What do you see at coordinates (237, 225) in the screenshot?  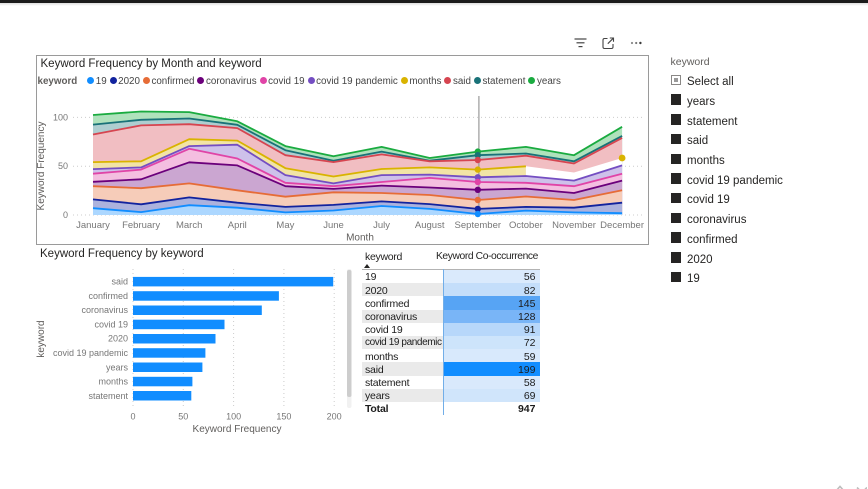 I see `svg-text: April` at bounding box center [237, 225].